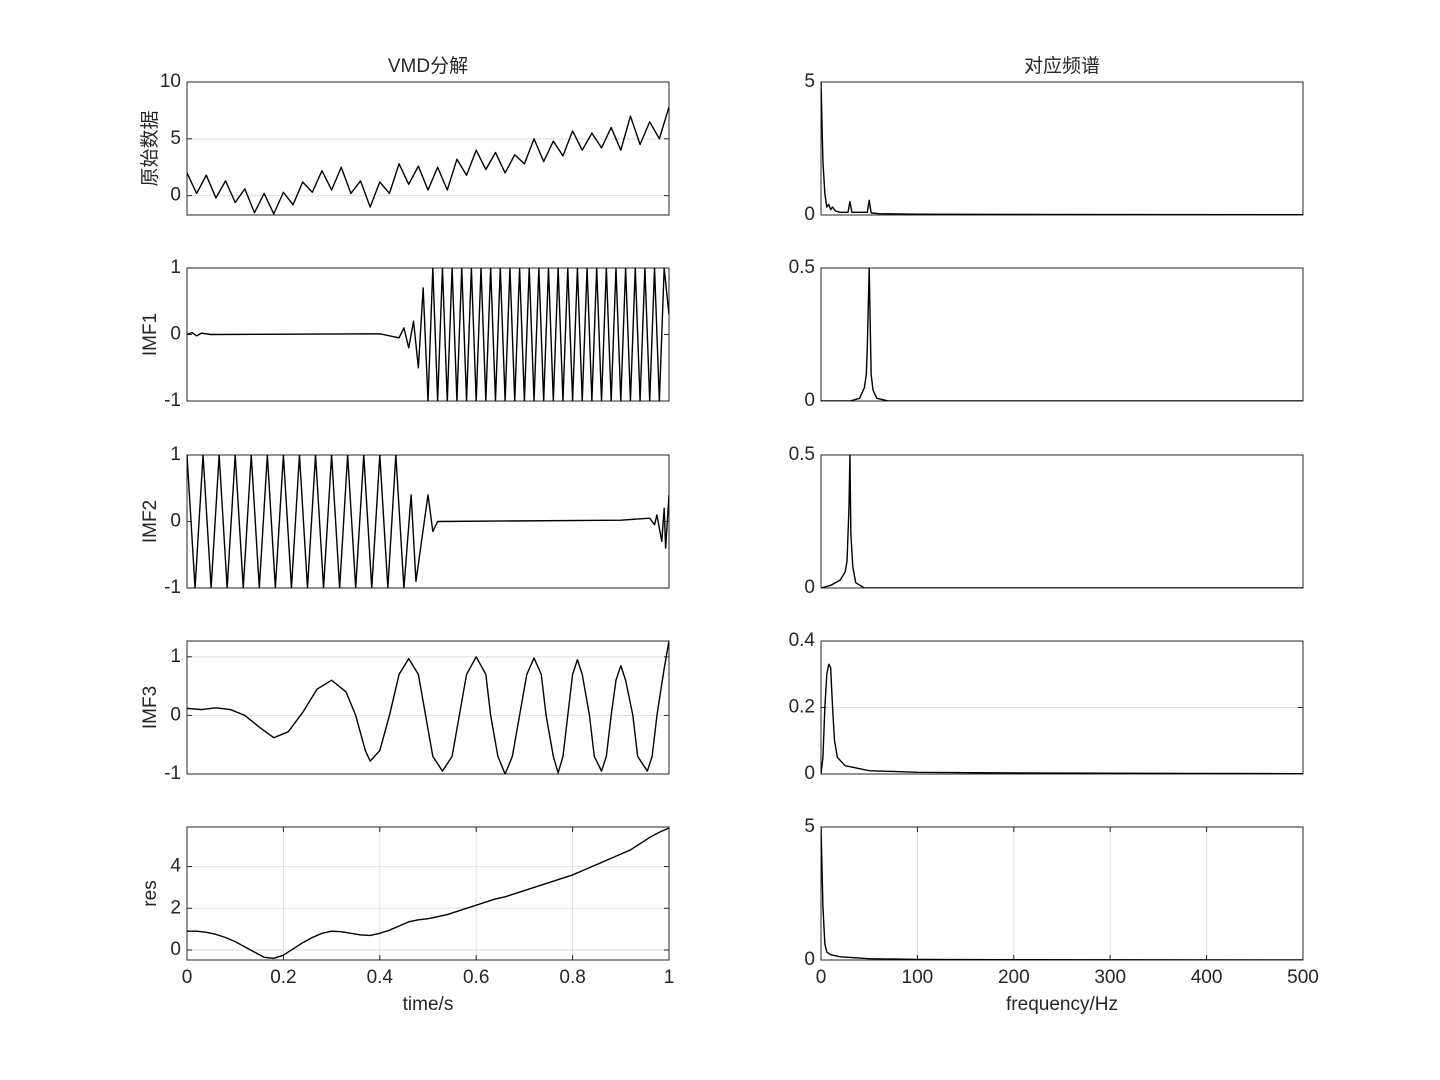  What do you see at coordinates (428, 66) in the screenshot?
I see `subplot-title: VMD分解` at bounding box center [428, 66].